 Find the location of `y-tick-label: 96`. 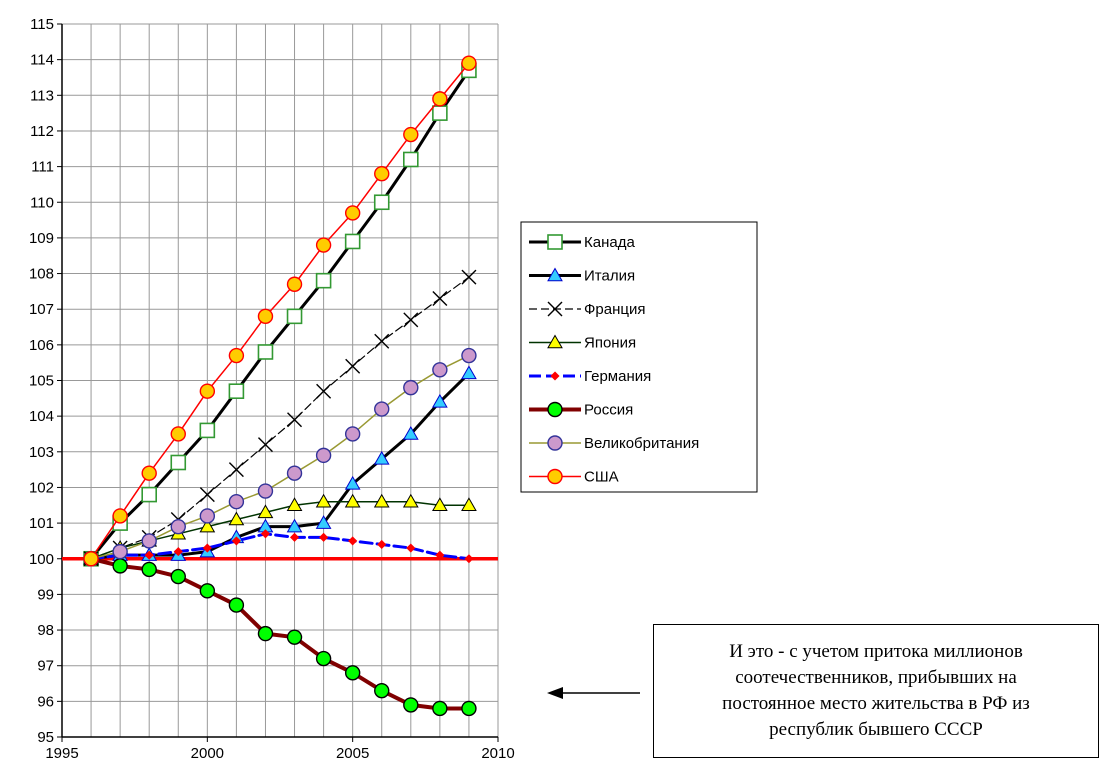

y-tick-label: 96 is located at coordinates (45, 701).